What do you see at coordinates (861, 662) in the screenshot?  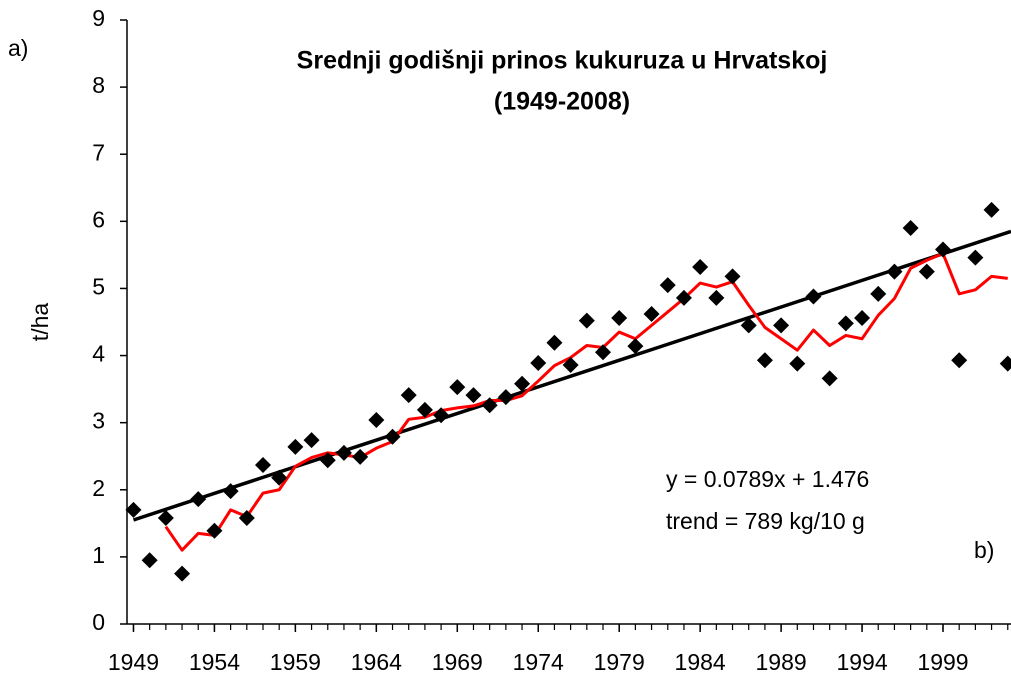 I see `x-tick-label: 1994` at bounding box center [861, 662].